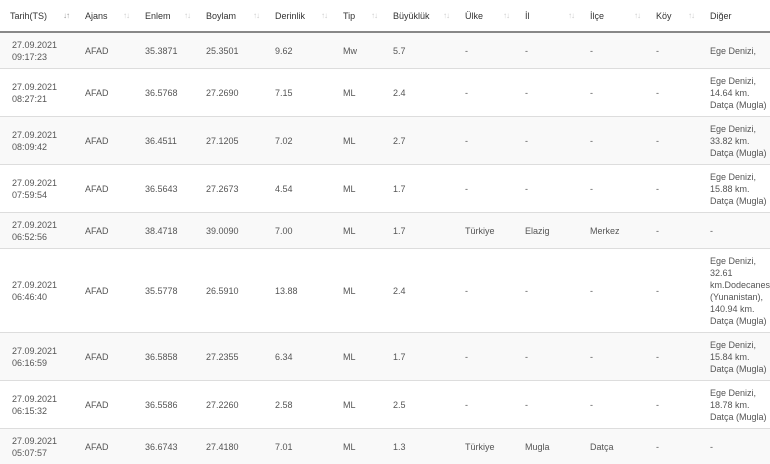 The height and width of the screenshot is (464, 770). I want to click on cell-lon: 27.2260, so click(230, 405).